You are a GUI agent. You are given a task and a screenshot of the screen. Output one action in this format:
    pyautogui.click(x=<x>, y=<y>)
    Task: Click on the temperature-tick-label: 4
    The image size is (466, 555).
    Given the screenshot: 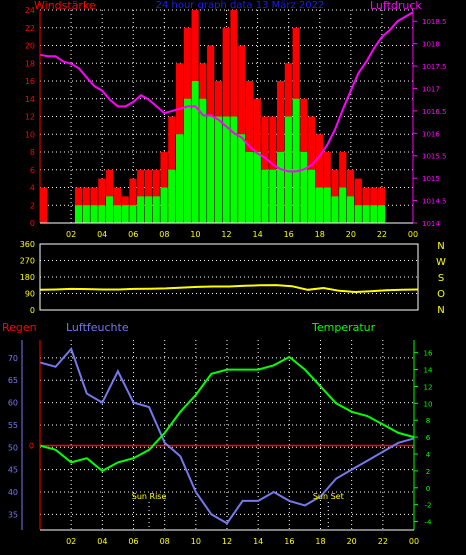 What is the action you would take?
    pyautogui.click(x=428, y=455)
    